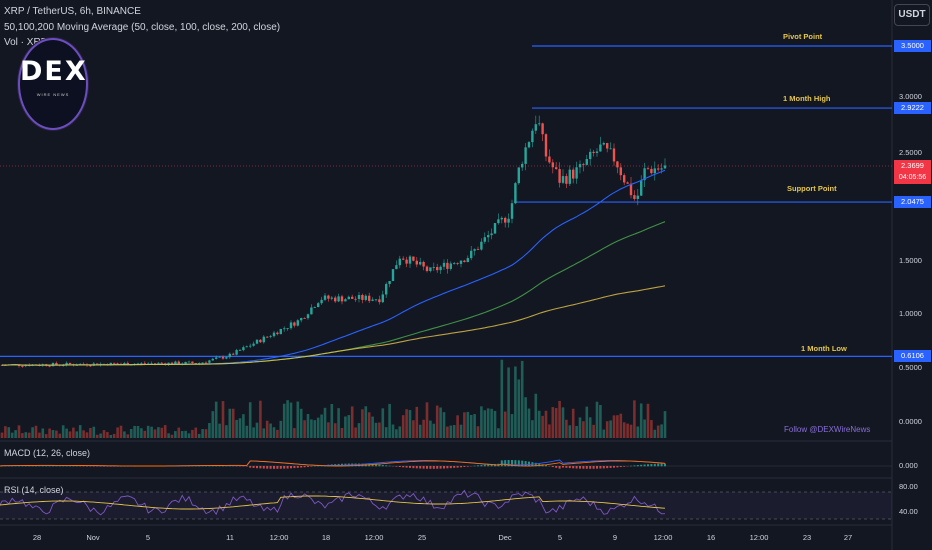 This screenshot has height=550, width=932. Describe the element at coordinates (34, 490) in the screenshot. I see `rsi-title: RSI (14, close)` at that location.